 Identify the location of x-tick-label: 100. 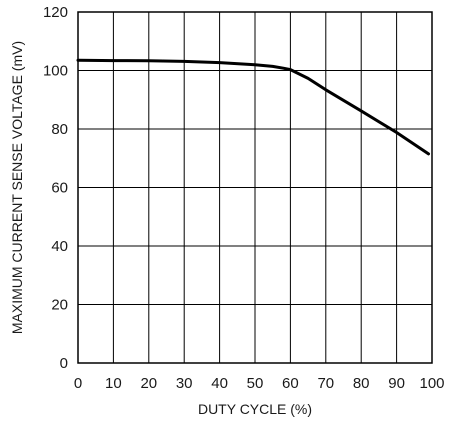
(431, 383).